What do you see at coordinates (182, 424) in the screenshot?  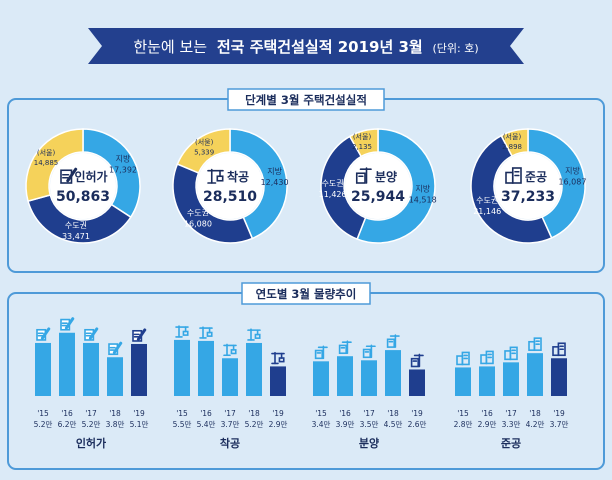 I see `bar-value-label: 5.5만` at bounding box center [182, 424].